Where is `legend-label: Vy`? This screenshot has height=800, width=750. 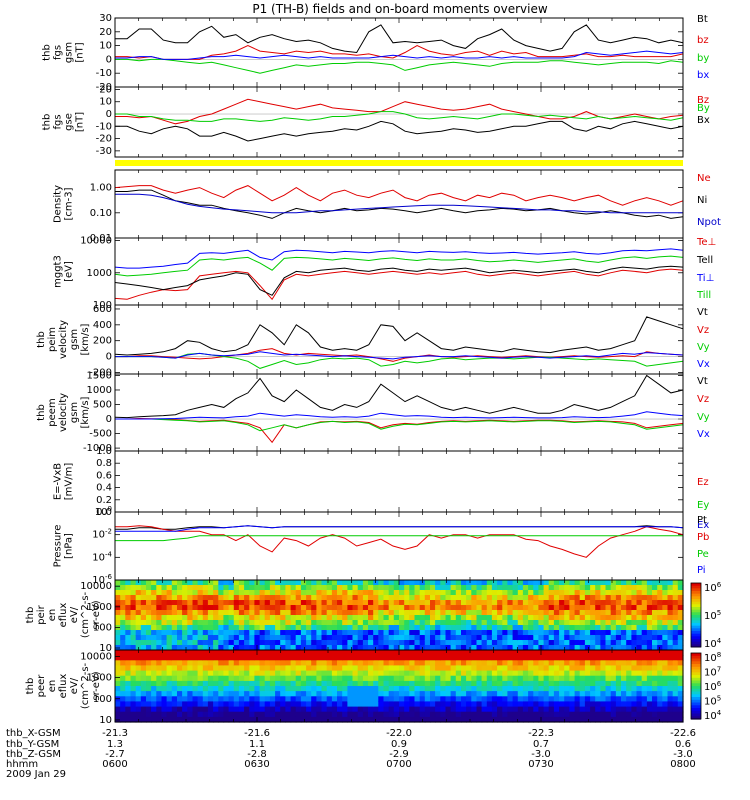 legend-label: Vy is located at coordinates (703, 347).